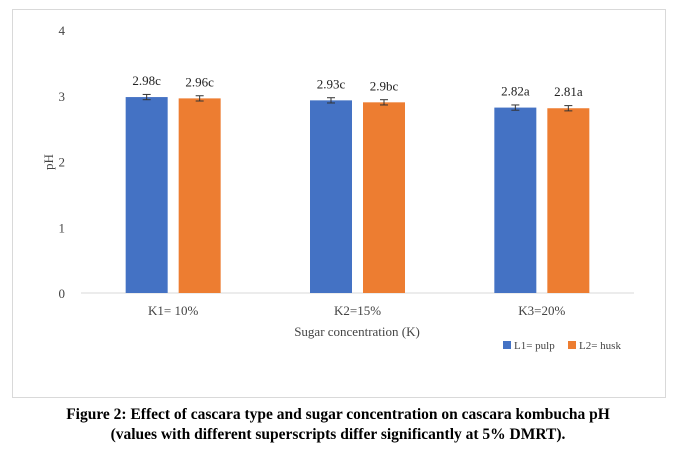 The image size is (676, 453). I want to click on y-tick-label: 3, so click(62, 96).